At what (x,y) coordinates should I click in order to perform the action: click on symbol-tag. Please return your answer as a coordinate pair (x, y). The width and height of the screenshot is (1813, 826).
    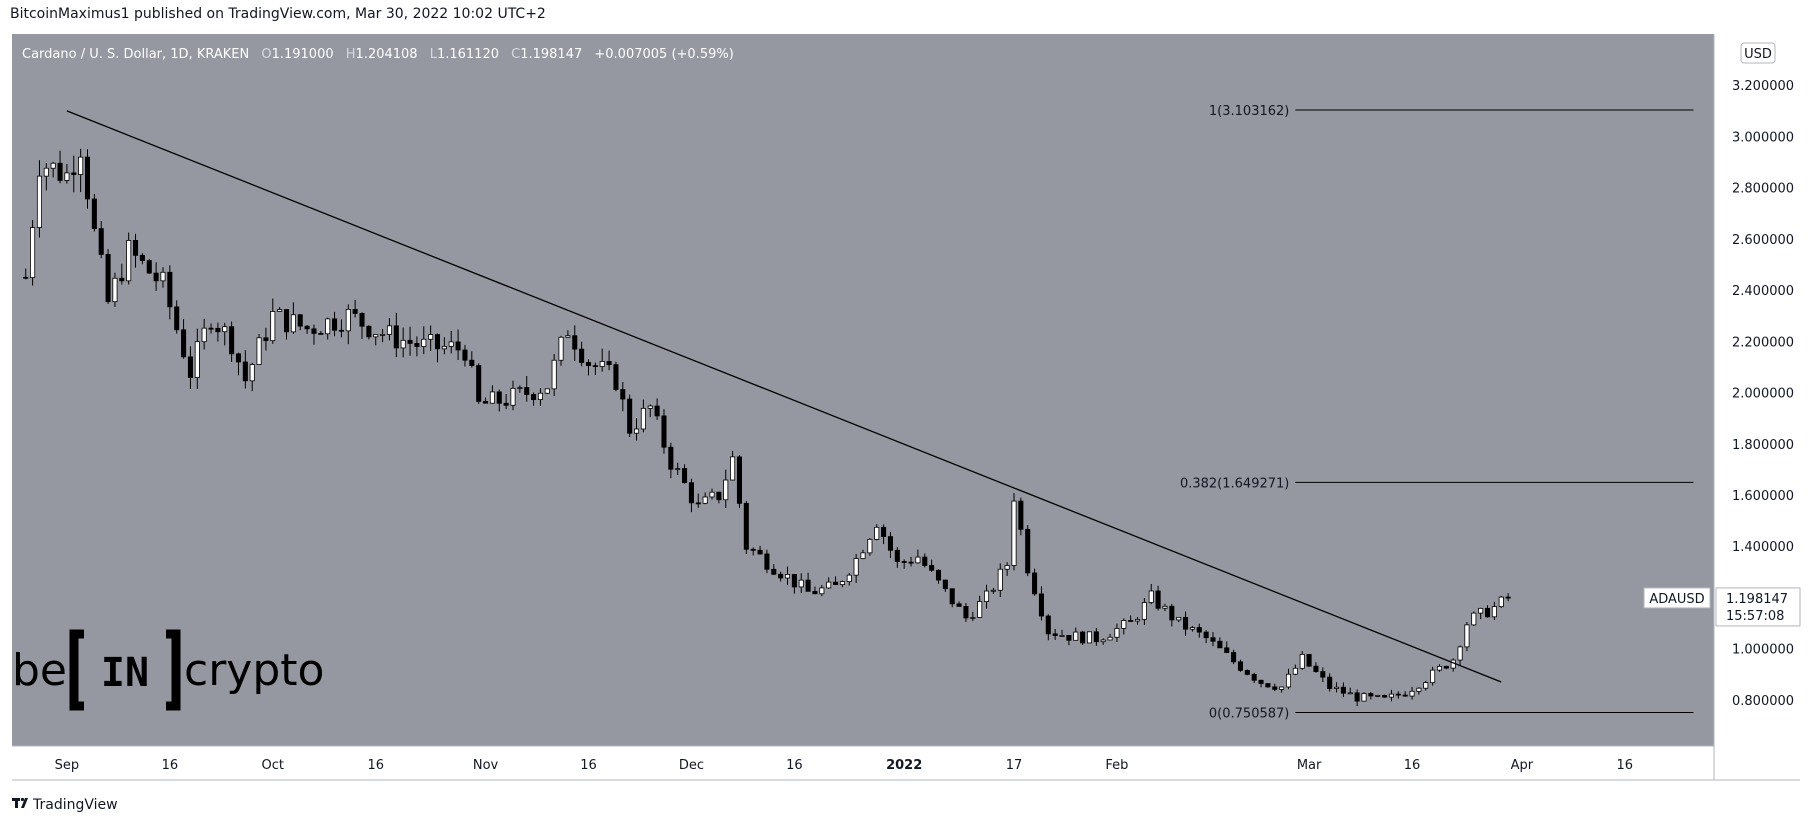
    Looking at the image, I should click on (1677, 598).